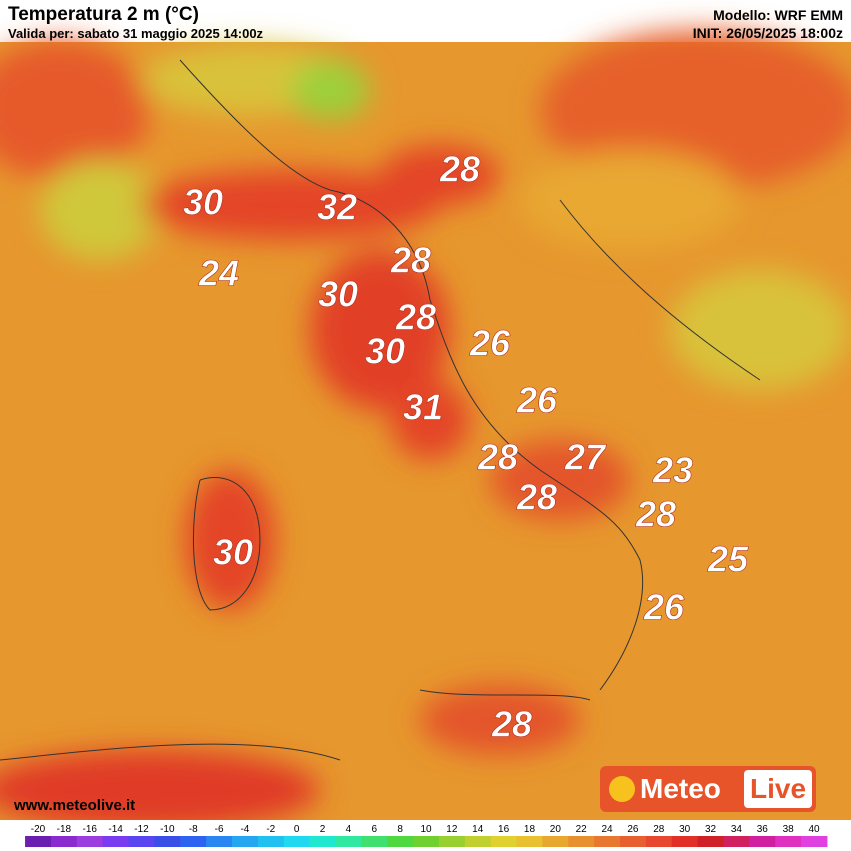 The height and width of the screenshot is (851, 851). Describe the element at coordinates (768, 33) in the screenshot. I see `init: INIT: 26/05/2025 18:00z` at that location.